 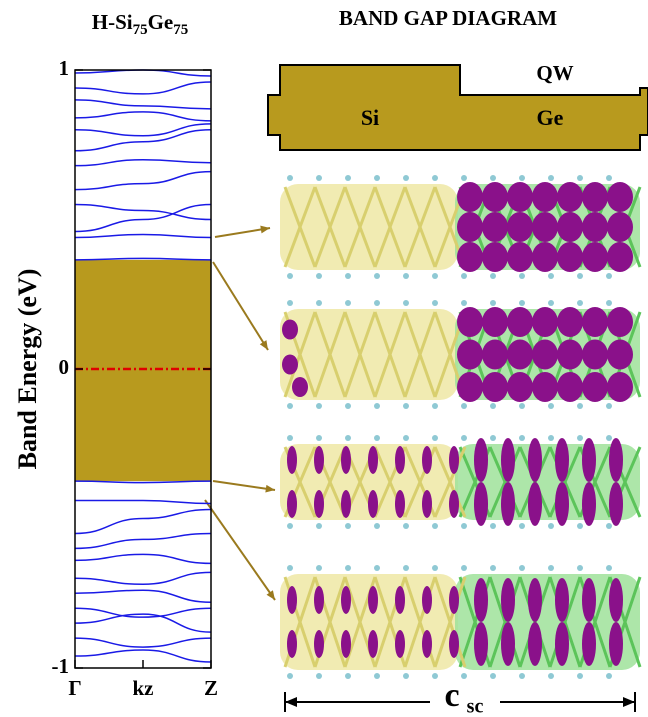 What do you see at coordinates (451, 695) in the screenshot?
I see `length-symbol: c` at bounding box center [451, 695].